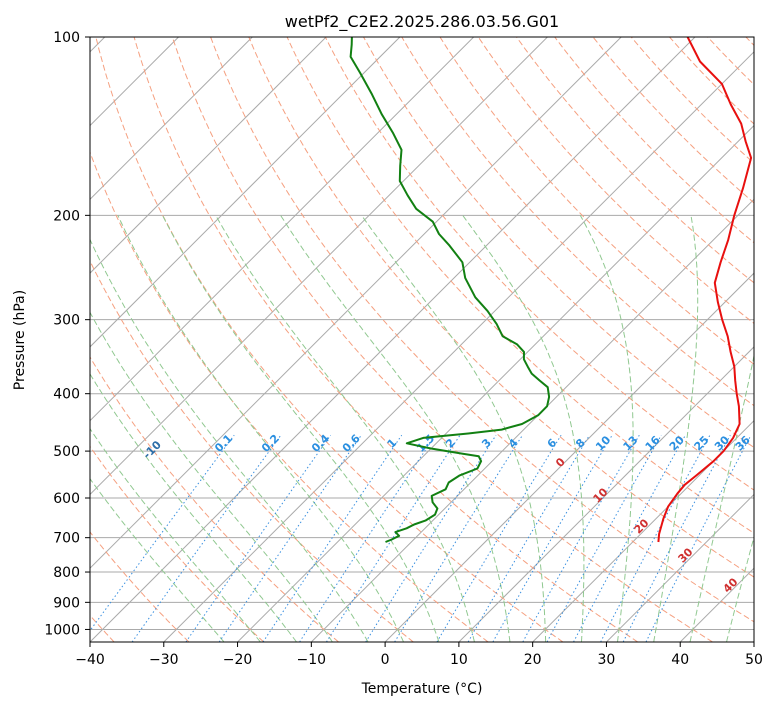  What do you see at coordinates (66, 573) in the screenshot?
I see `y-tick-label: 800` at bounding box center [66, 573].